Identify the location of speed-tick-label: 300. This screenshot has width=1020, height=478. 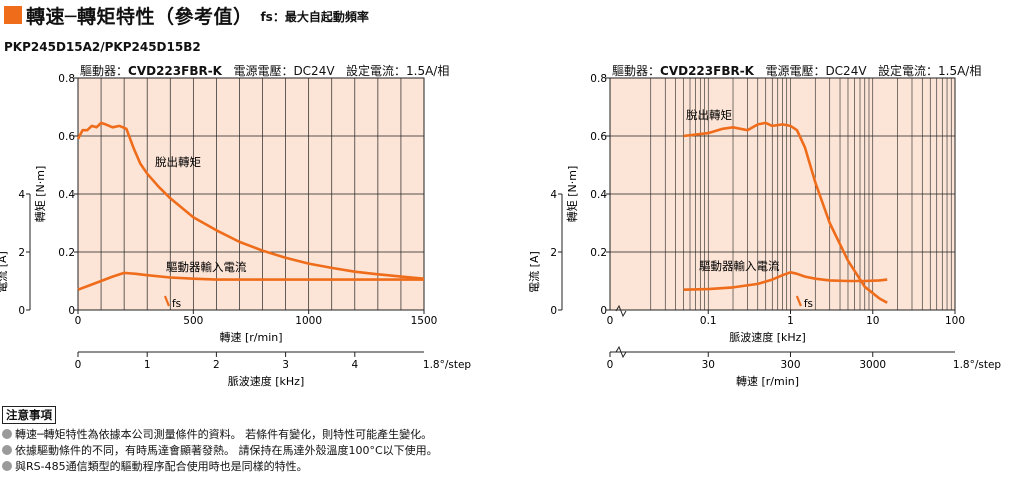
(790, 365).